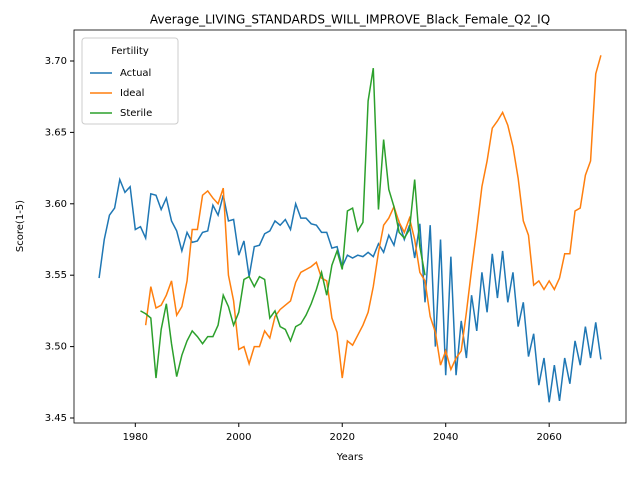 This screenshot has width=640, height=480. Describe the element at coordinates (56, 204) in the screenshot. I see `y-tick-label: 3.60` at that location.